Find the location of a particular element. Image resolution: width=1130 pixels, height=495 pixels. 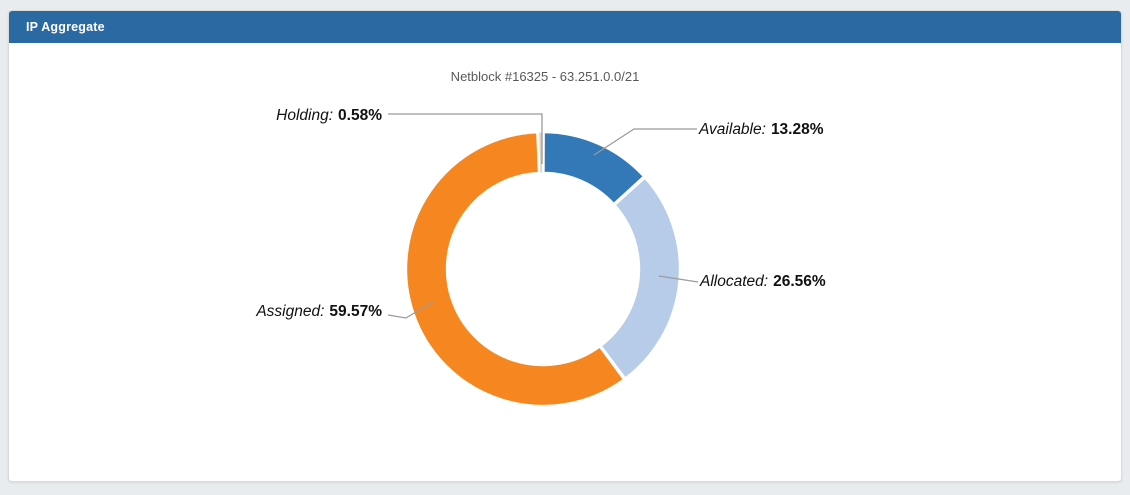

label-assigned: Assigned: 59.57% is located at coordinates (319, 311).